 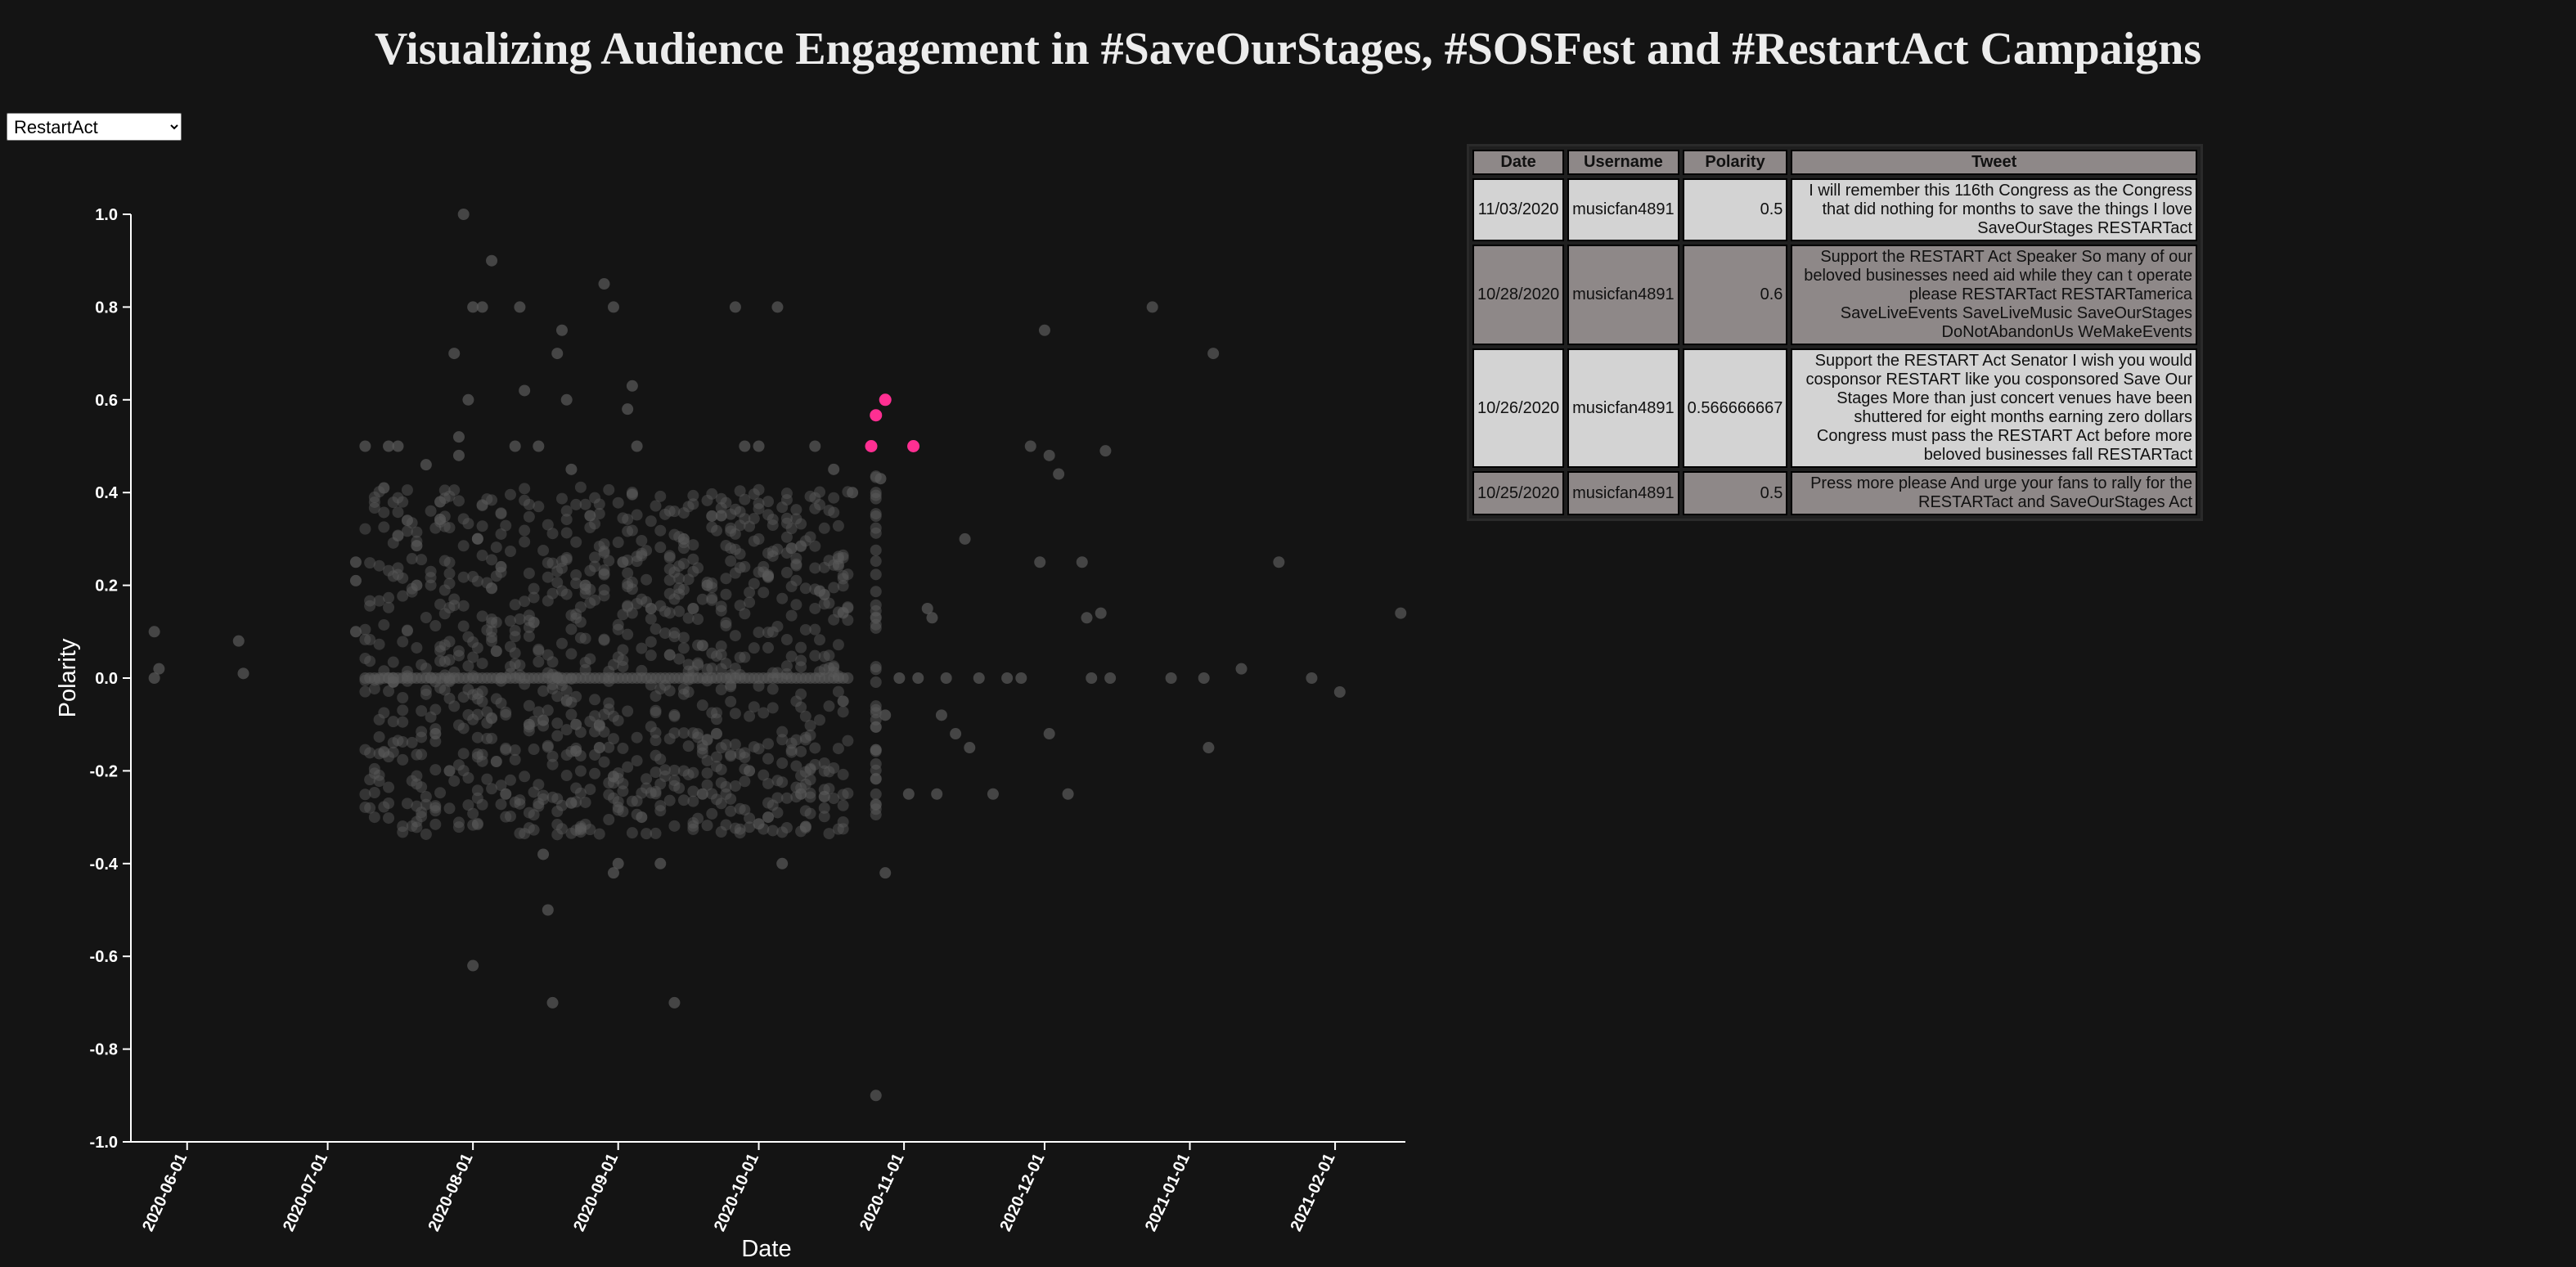 What do you see at coordinates (104, 771) in the screenshot?
I see `y-tick-label: -0.2` at bounding box center [104, 771].